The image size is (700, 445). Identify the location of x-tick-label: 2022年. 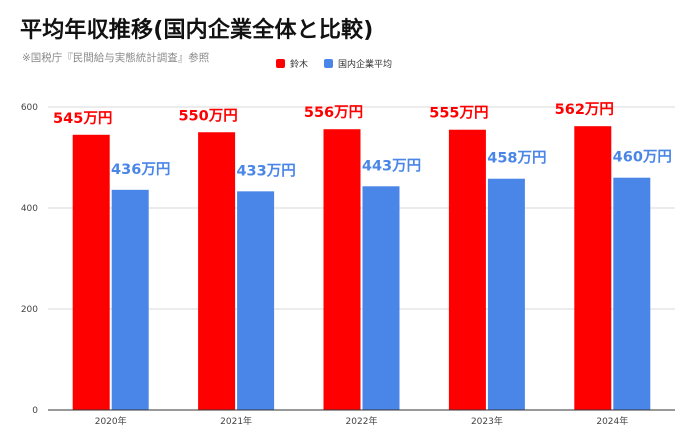
(362, 421).